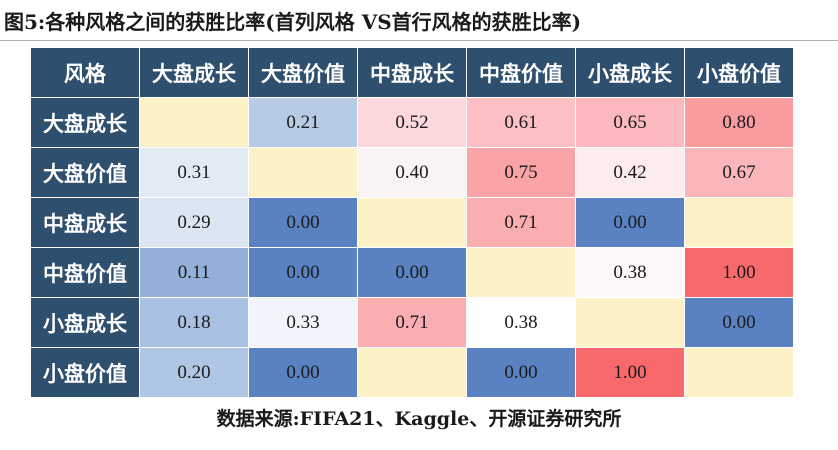 Image resolution: width=838 pixels, height=450 pixels. I want to click on value-cell: 0.29, so click(194, 222).